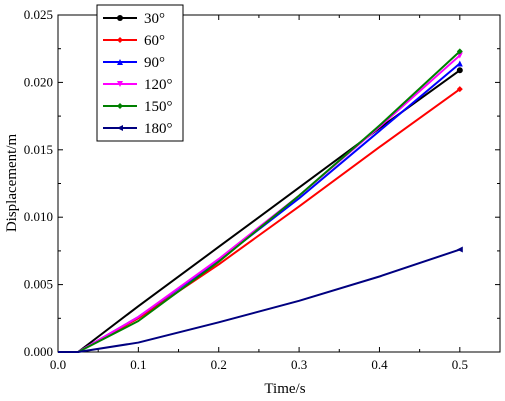 This screenshot has height=401, width=505. Describe the element at coordinates (299, 364) in the screenshot. I see `x-tick-label: 0.3` at that location.